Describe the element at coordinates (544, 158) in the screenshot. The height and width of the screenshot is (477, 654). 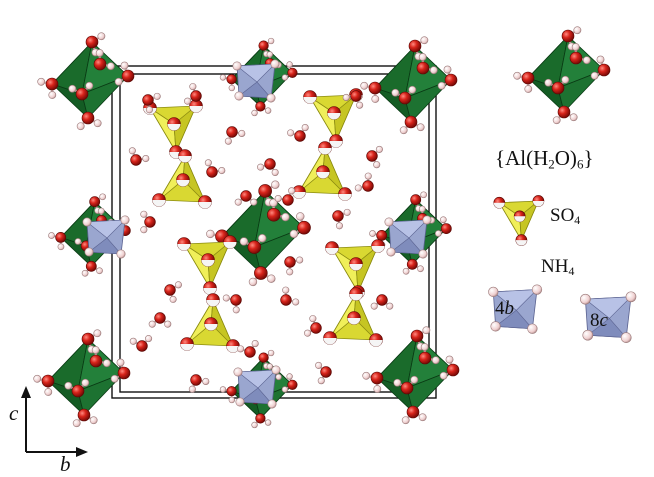
I see `al-hexaaqua-formula-label: {Al(H2O)6}` at that location.